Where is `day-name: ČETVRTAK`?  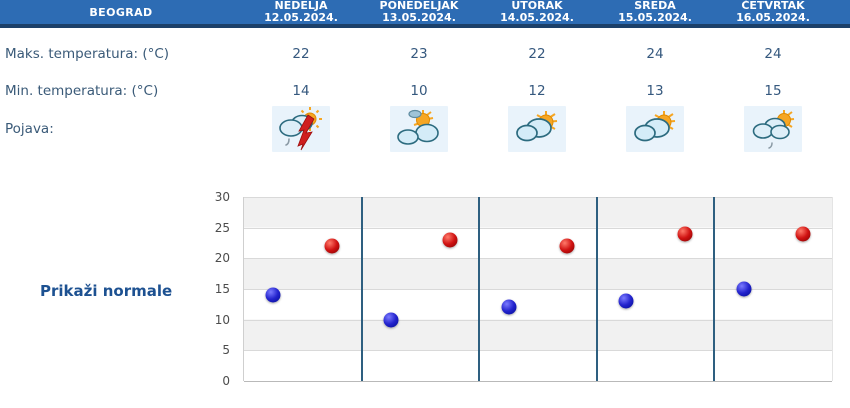 day-name: ČETVRTAK is located at coordinates (773, 6).